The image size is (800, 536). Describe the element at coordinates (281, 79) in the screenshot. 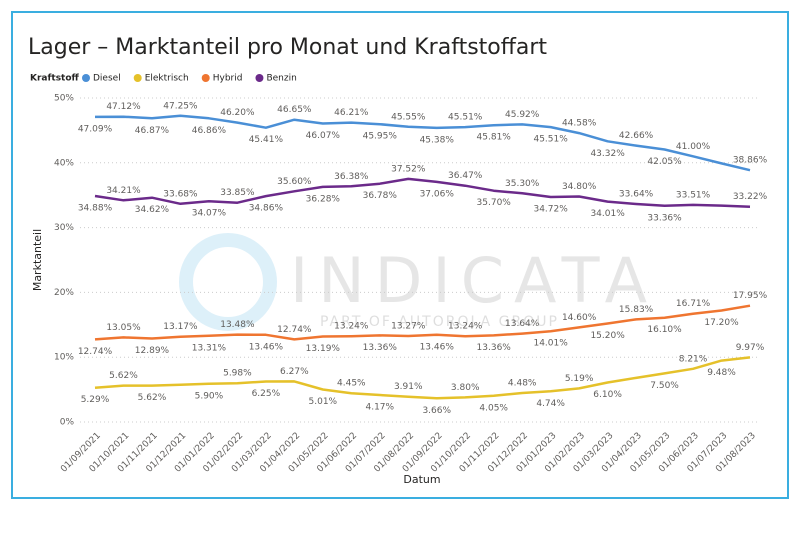

I see `legend-label: Benzin` at that location.